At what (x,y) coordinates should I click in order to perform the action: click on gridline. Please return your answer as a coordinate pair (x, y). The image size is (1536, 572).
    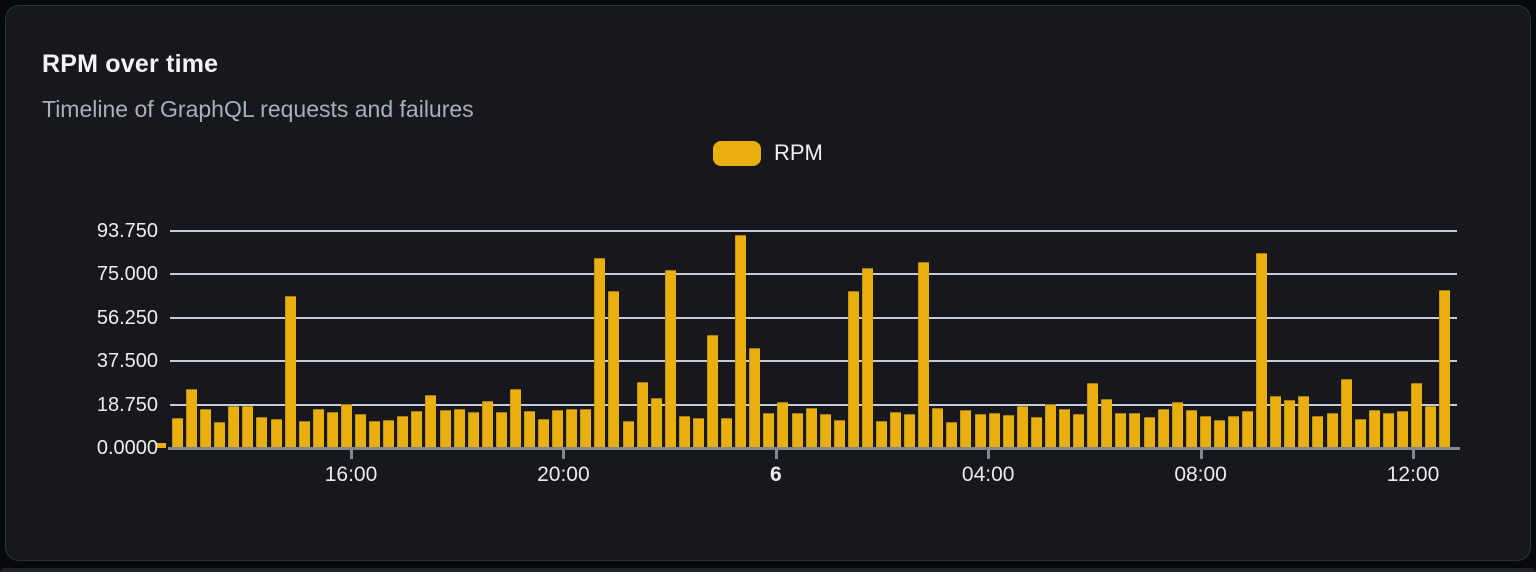
    Looking at the image, I should click on (813, 231).